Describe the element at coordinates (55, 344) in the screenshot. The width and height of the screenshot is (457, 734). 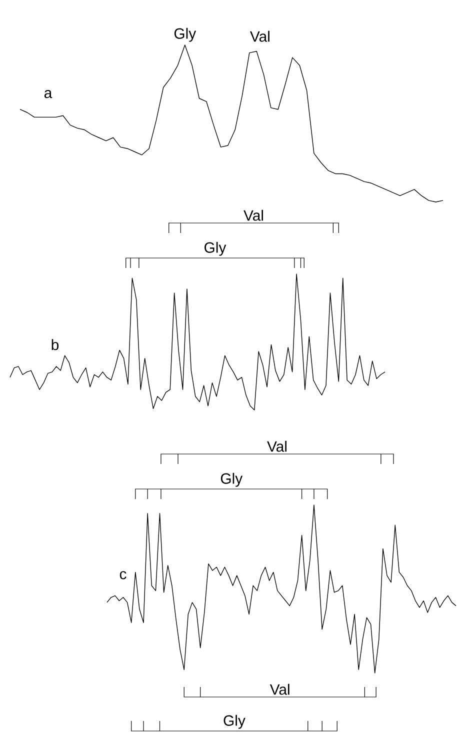
I see `text: b` at that location.